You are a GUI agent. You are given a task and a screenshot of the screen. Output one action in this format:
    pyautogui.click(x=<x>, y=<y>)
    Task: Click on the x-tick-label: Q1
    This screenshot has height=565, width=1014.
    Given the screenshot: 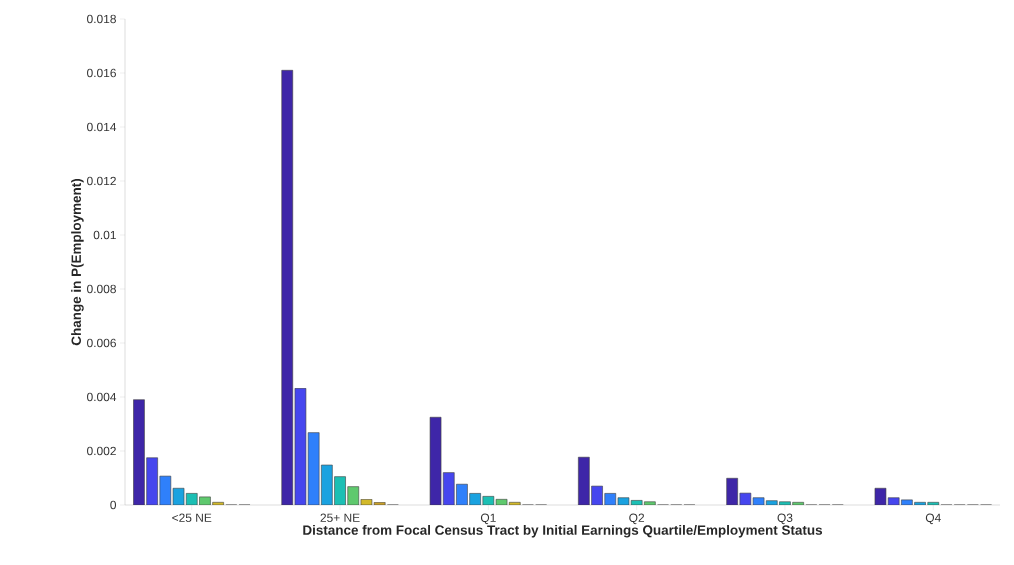 What is the action you would take?
    pyautogui.click(x=488, y=519)
    